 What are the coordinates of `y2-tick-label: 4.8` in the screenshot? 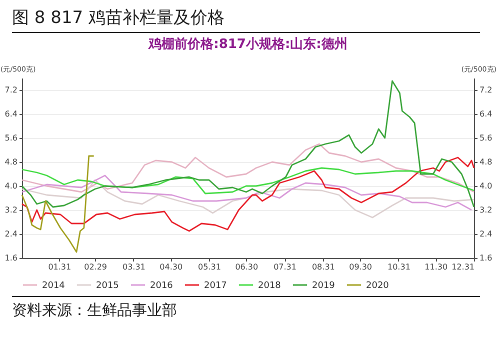 It's located at (486, 162).